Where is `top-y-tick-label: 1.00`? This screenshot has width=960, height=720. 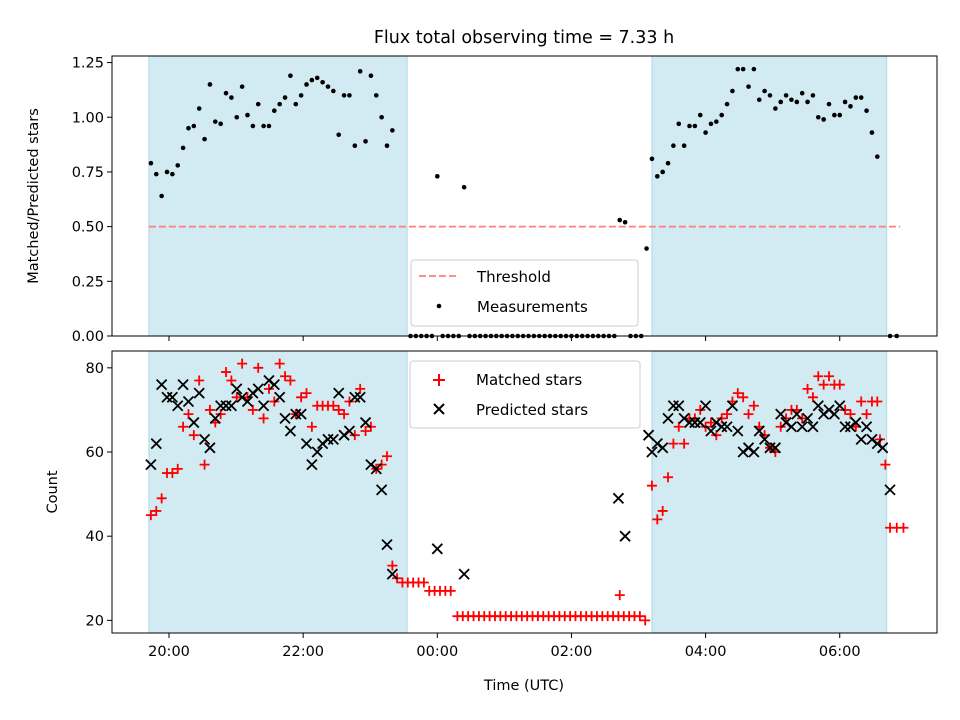 top-y-tick-label: 1.00 is located at coordinates (88, 118).